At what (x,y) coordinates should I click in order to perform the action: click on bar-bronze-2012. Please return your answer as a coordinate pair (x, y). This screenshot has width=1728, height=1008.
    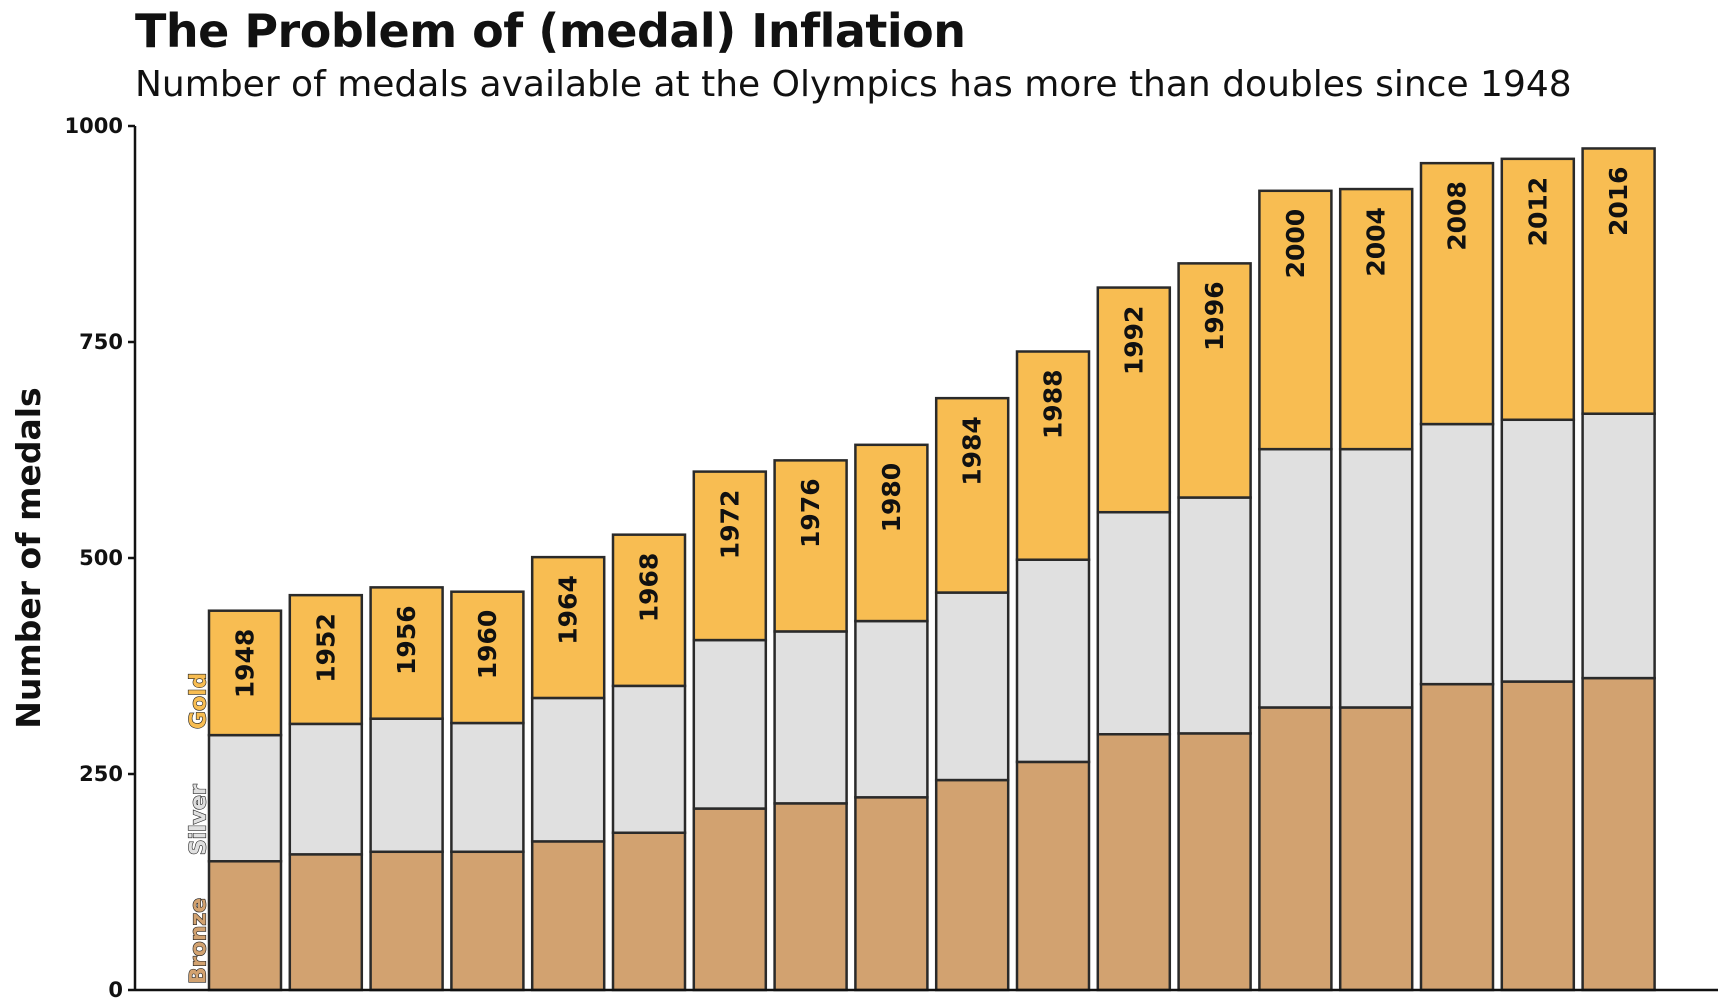
    Looking at the image, I should click on (1538, 836).